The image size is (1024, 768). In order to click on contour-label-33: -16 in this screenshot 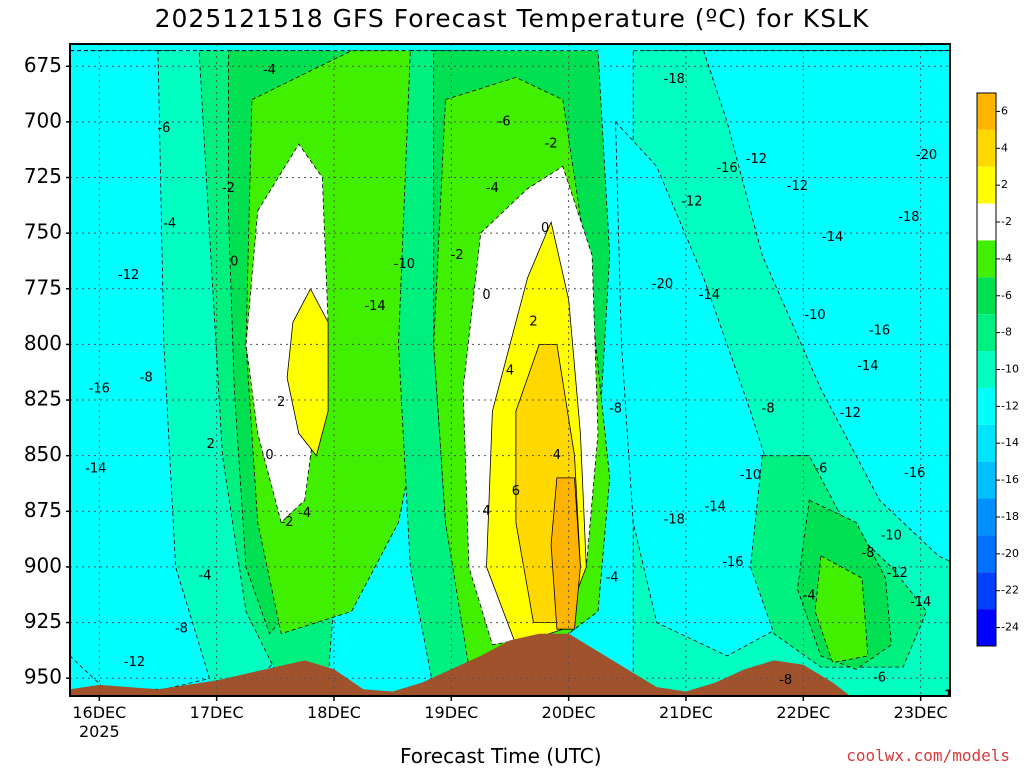, I will do `click(726, 168)`.